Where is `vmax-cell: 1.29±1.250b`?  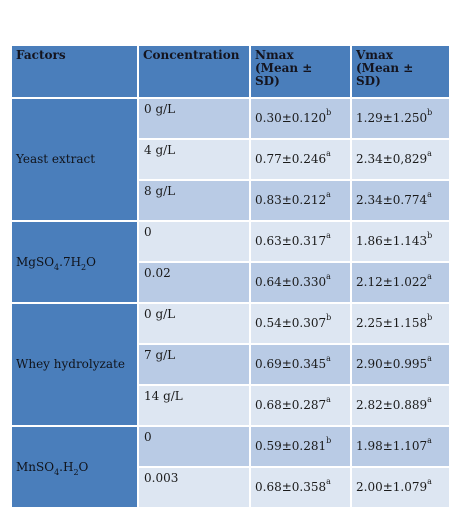 vmax-cell: 1.29±1.250b is located at coordinates (400, 118).